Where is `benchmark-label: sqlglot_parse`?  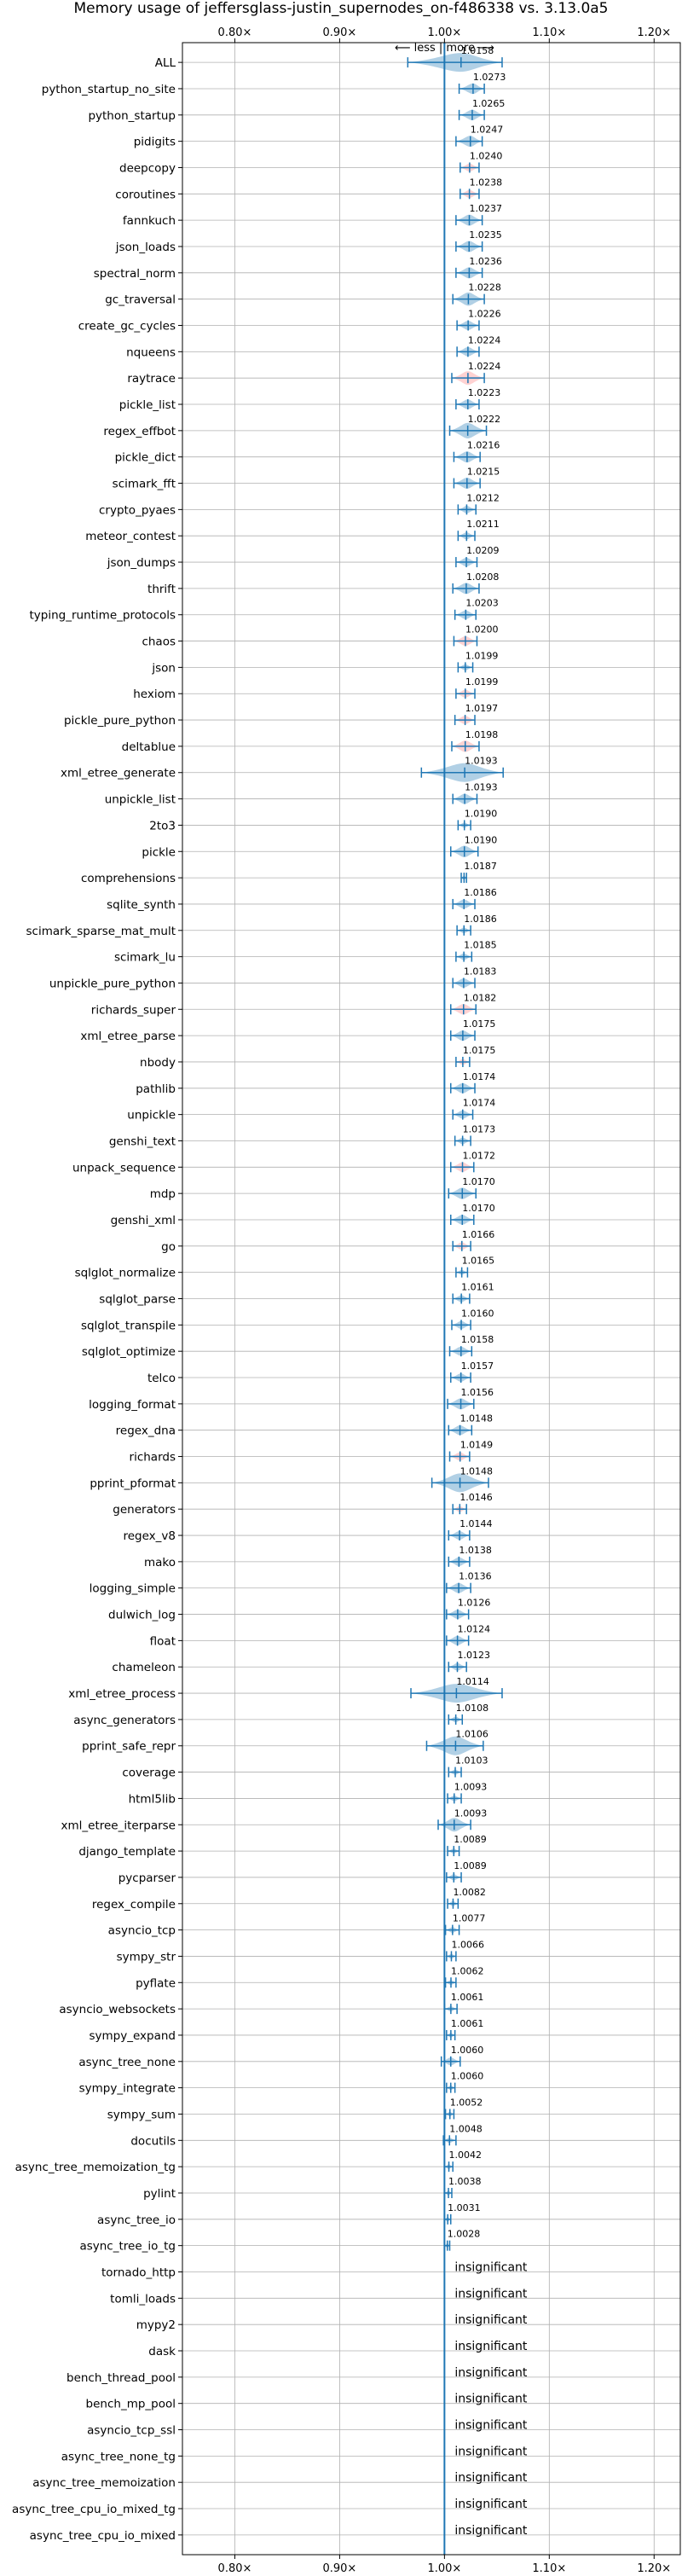 benchmark-label: sqlglot_parse is located at coordinates (138, 1300).